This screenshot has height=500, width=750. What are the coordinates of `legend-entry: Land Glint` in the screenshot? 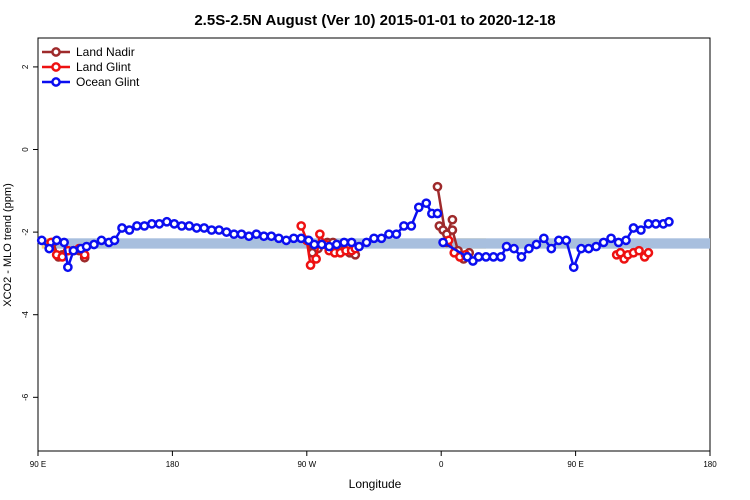 It's located at (86, 67).